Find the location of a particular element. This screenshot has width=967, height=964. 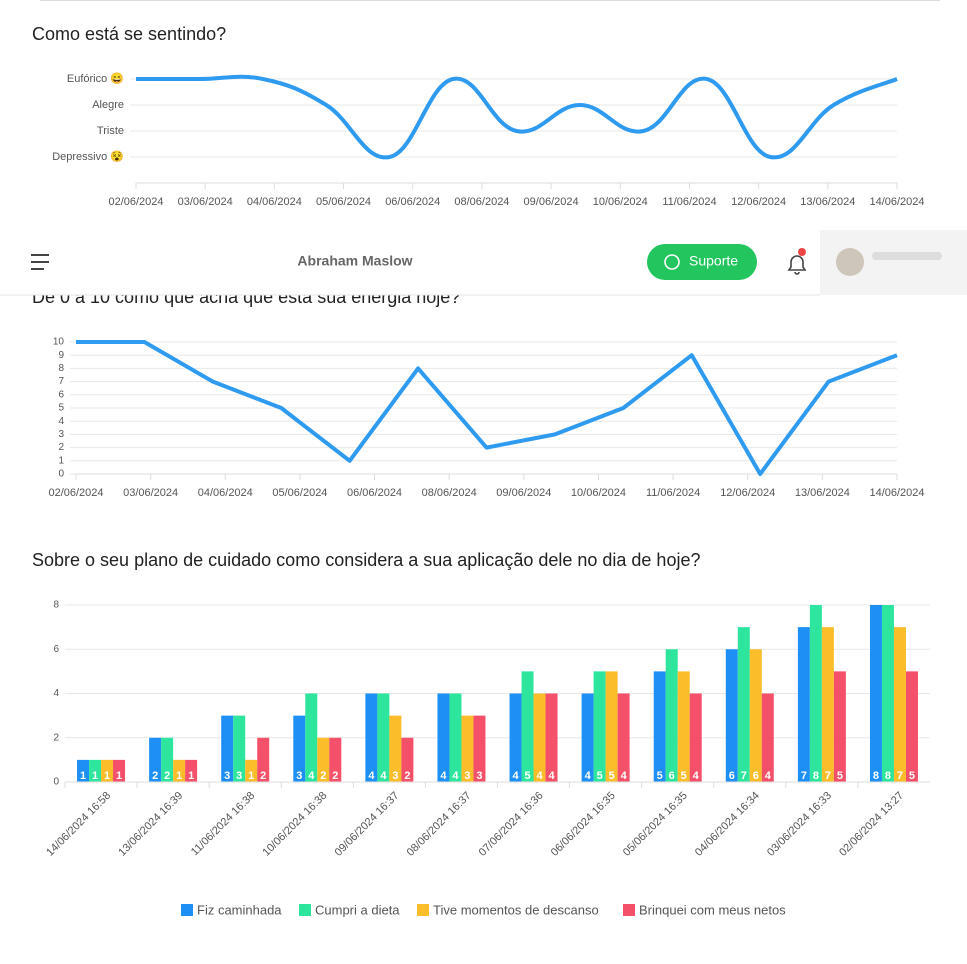

x-tick-label: 14/06/2024 is located at coordinates (896, 202).